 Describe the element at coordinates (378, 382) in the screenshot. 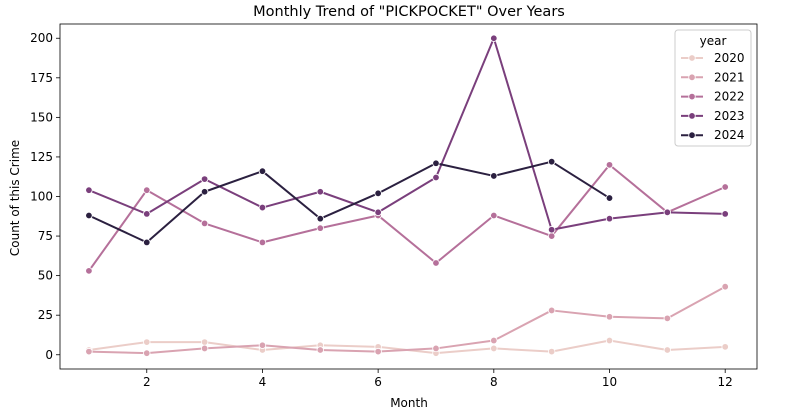

I see `x-tick-label: 6` at that location.